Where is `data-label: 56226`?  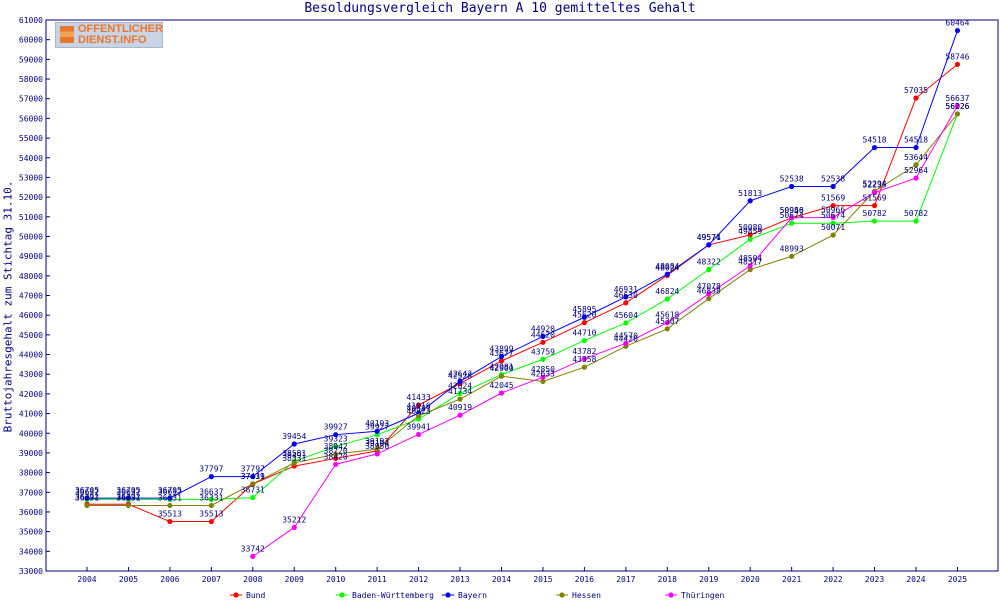
data-label: 56226 is located at coordinates (957, 106).